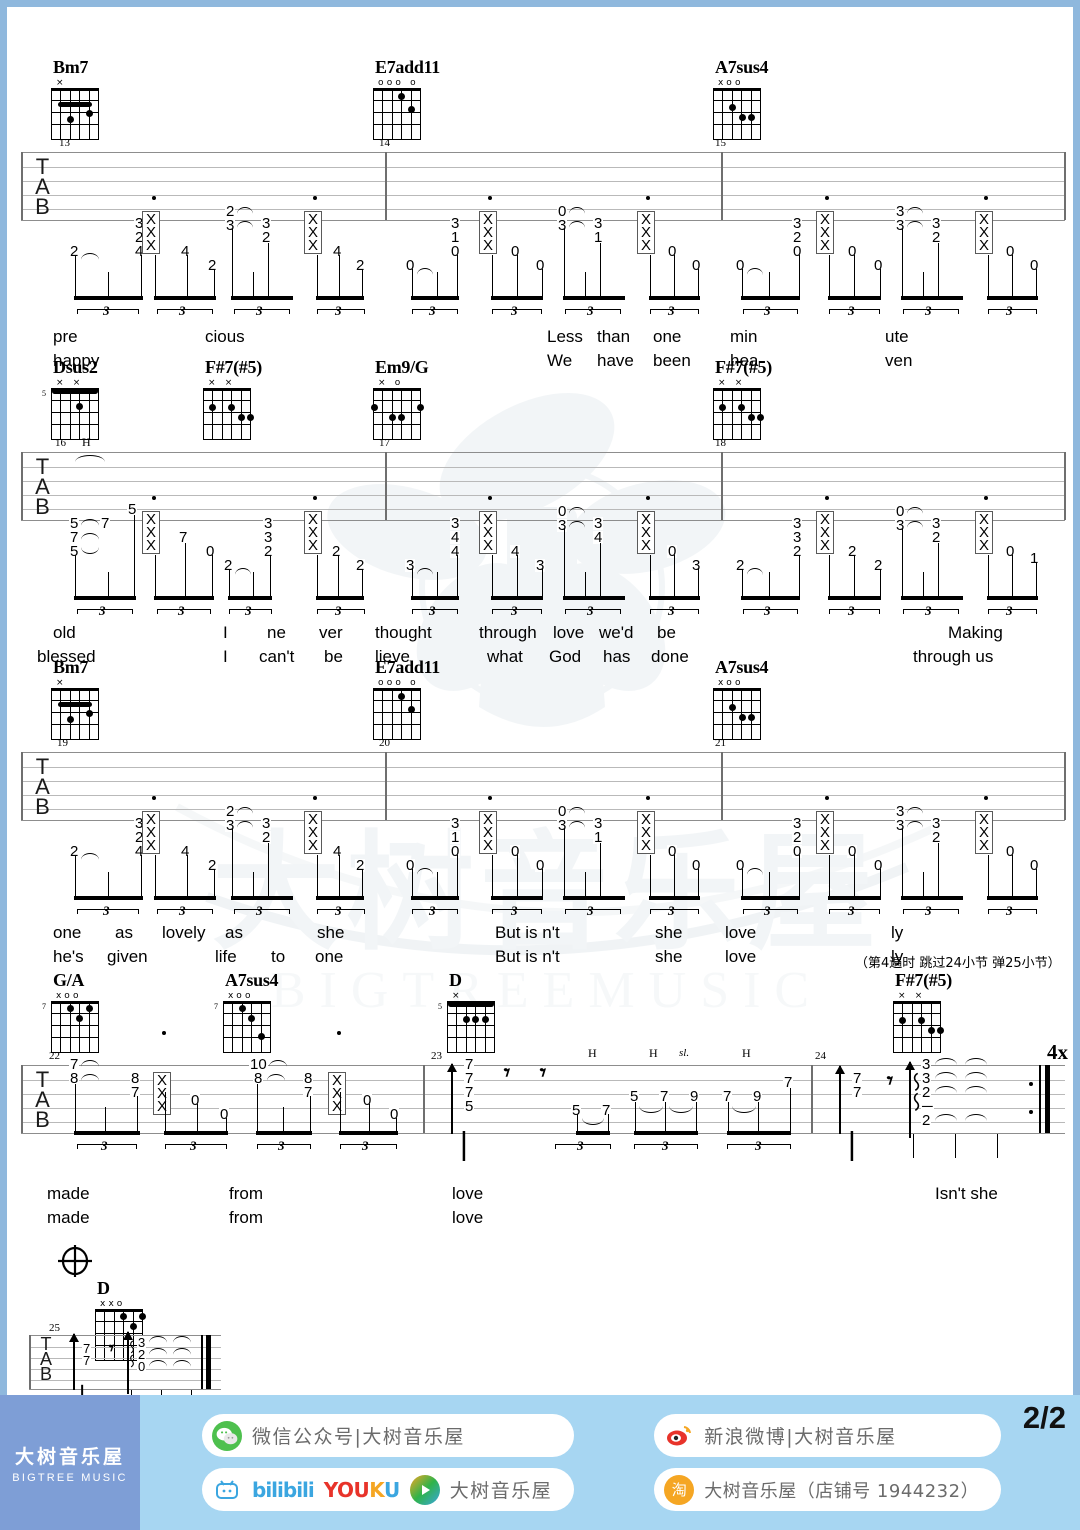  What do you see at coordinates (70, 401) in the screenshot?
I see `chord-diagram-dsus2: Dsus2 × × 5` at bounding box center [70, 401].